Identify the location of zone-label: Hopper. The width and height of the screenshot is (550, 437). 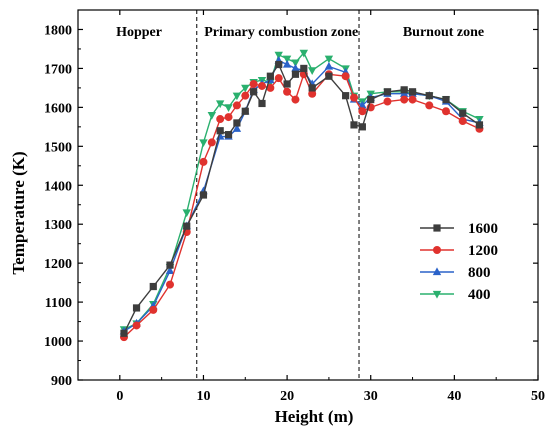
(139, 32).